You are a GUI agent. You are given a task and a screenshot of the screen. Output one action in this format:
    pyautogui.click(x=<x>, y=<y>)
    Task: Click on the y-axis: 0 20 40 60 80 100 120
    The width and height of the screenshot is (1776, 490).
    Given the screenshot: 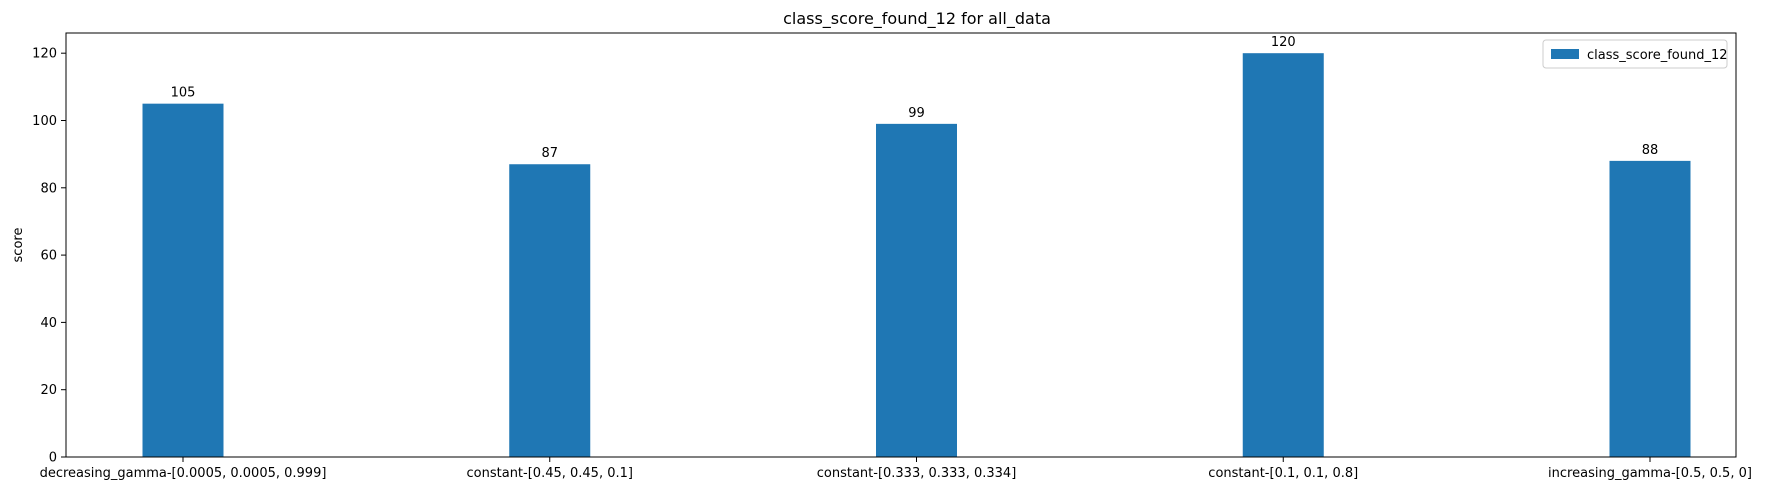 What is the action you would take?
    pyautogui.click(x=49, y=256)
    